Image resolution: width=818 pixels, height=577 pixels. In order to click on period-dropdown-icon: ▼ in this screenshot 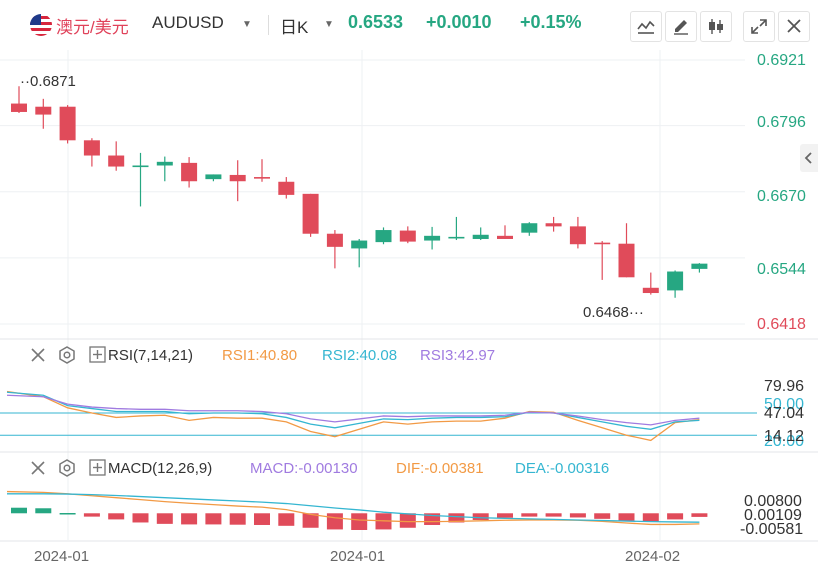, I will do `click(329, 24)`.